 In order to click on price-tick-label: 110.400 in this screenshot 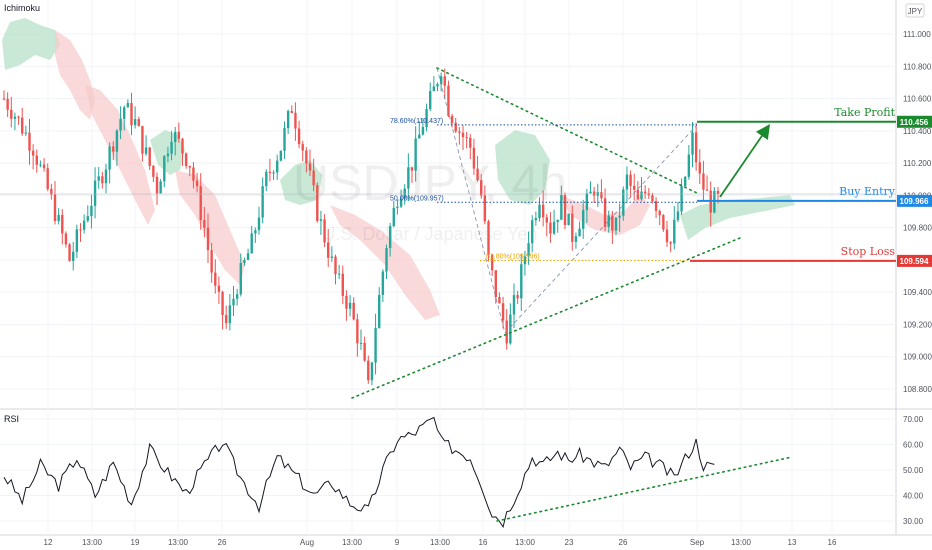, I will do `click(917, 131)`.